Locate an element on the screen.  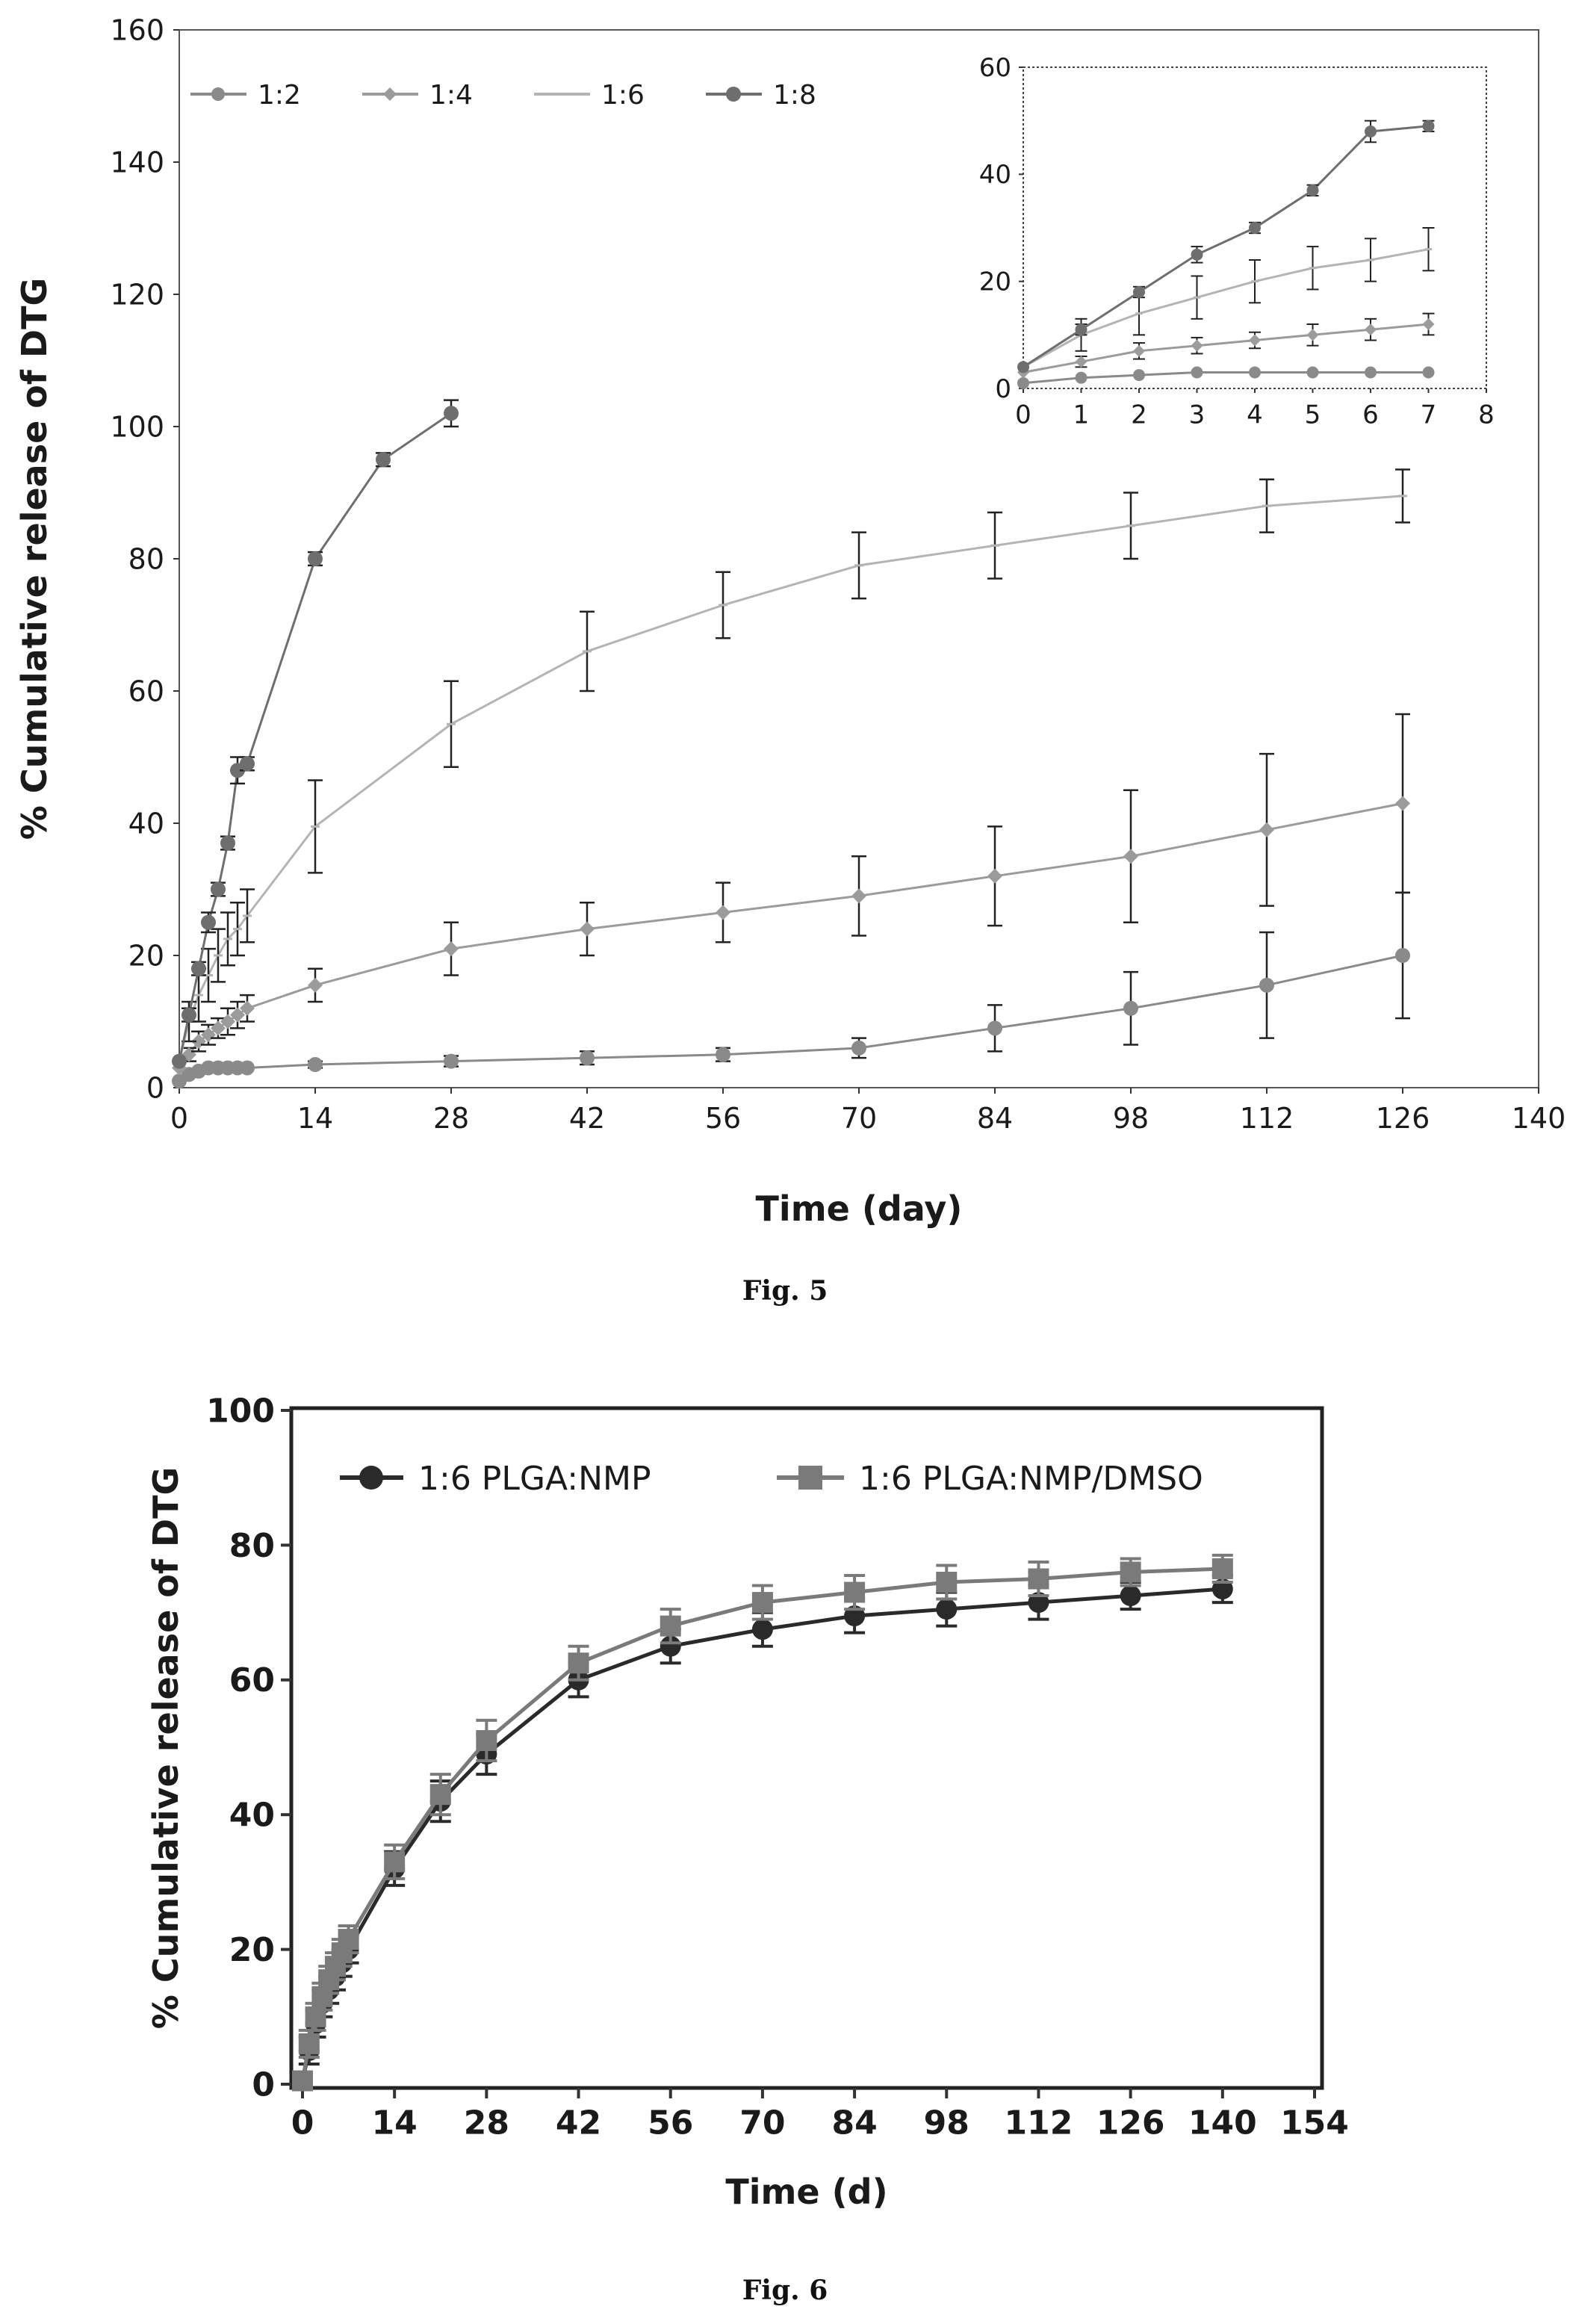
fig6-y-tick-label: 0 is located at coordinates (263, 2085).